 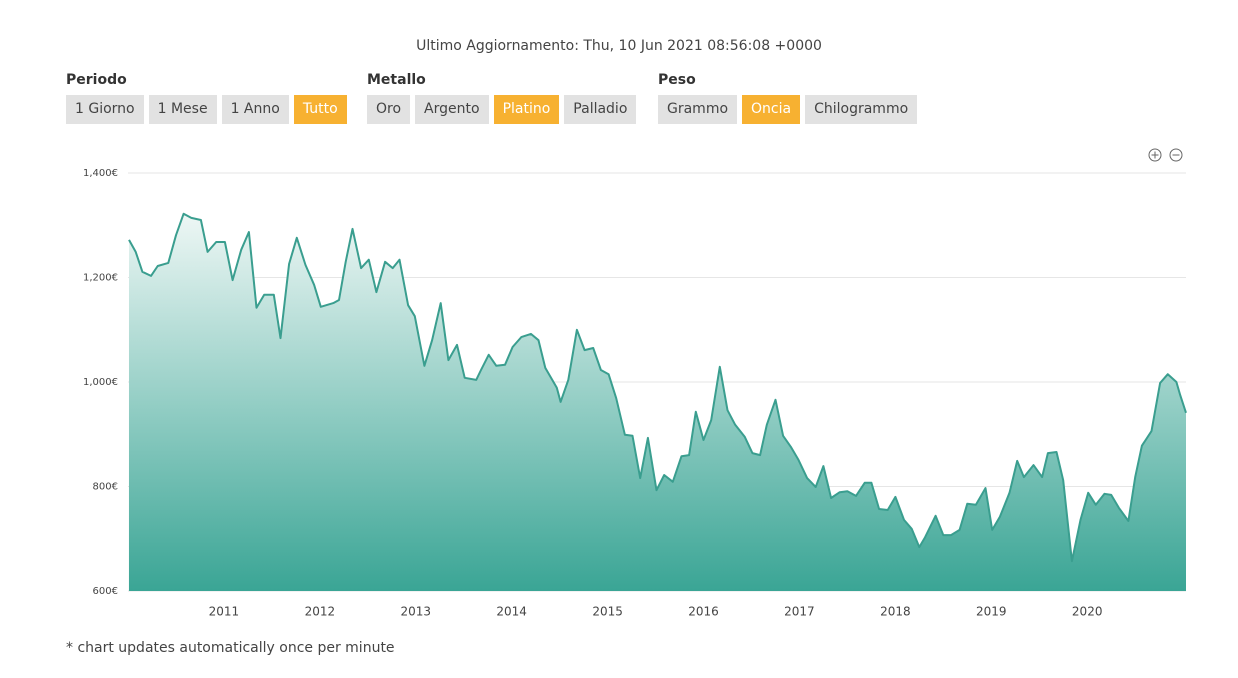 I want to click on button-group: Peso Grammo Oncia Chilogrammo, so click(x=788, y=98).